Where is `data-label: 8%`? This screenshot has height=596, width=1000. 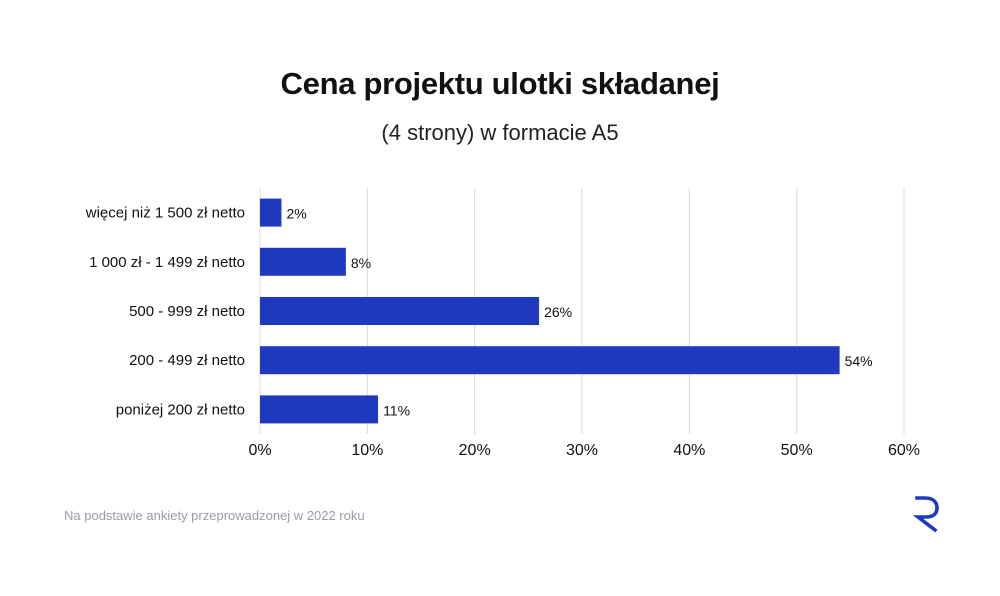
data-label: 8% is located at coordinates (361, 263).